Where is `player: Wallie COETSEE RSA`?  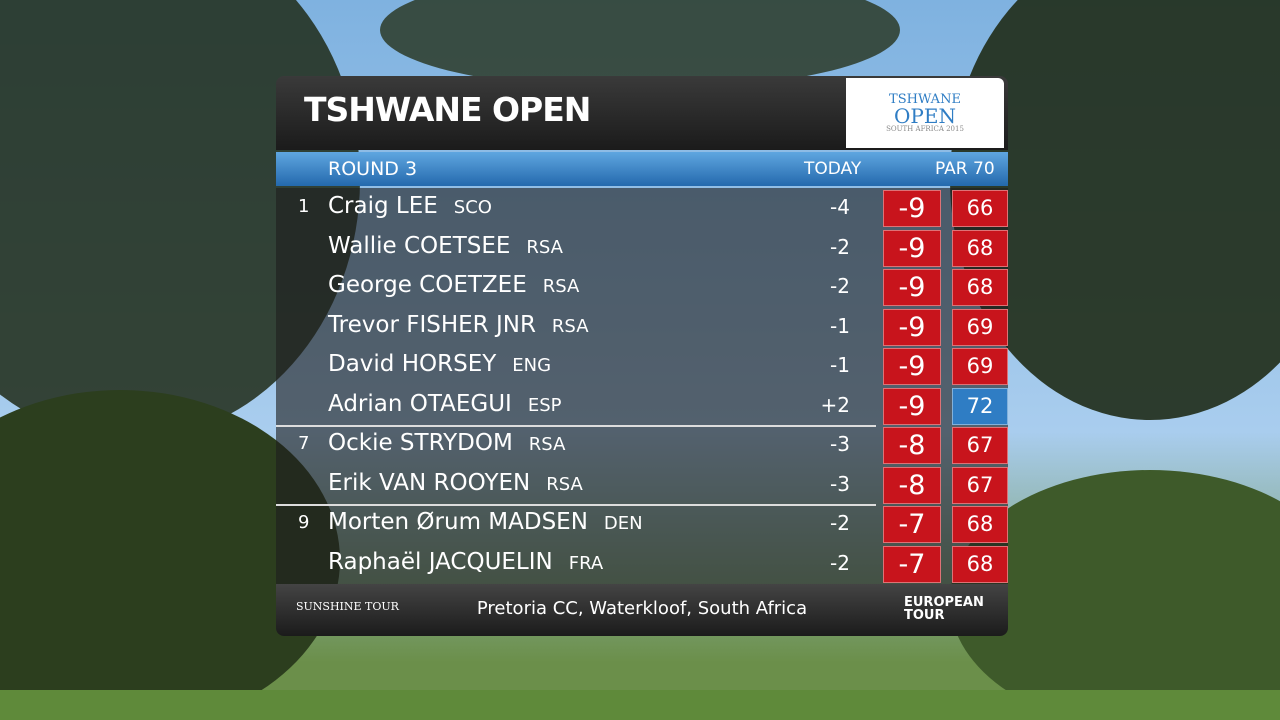
player: Wallie COETSEE RSA is located at coordinates (445, 246).